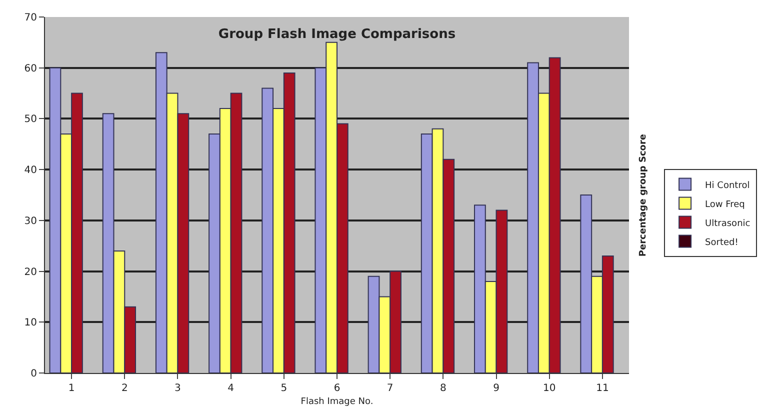 This screenshot has width=779, height=416. I want to click on y-tick-label: 0, so click(33, 374).